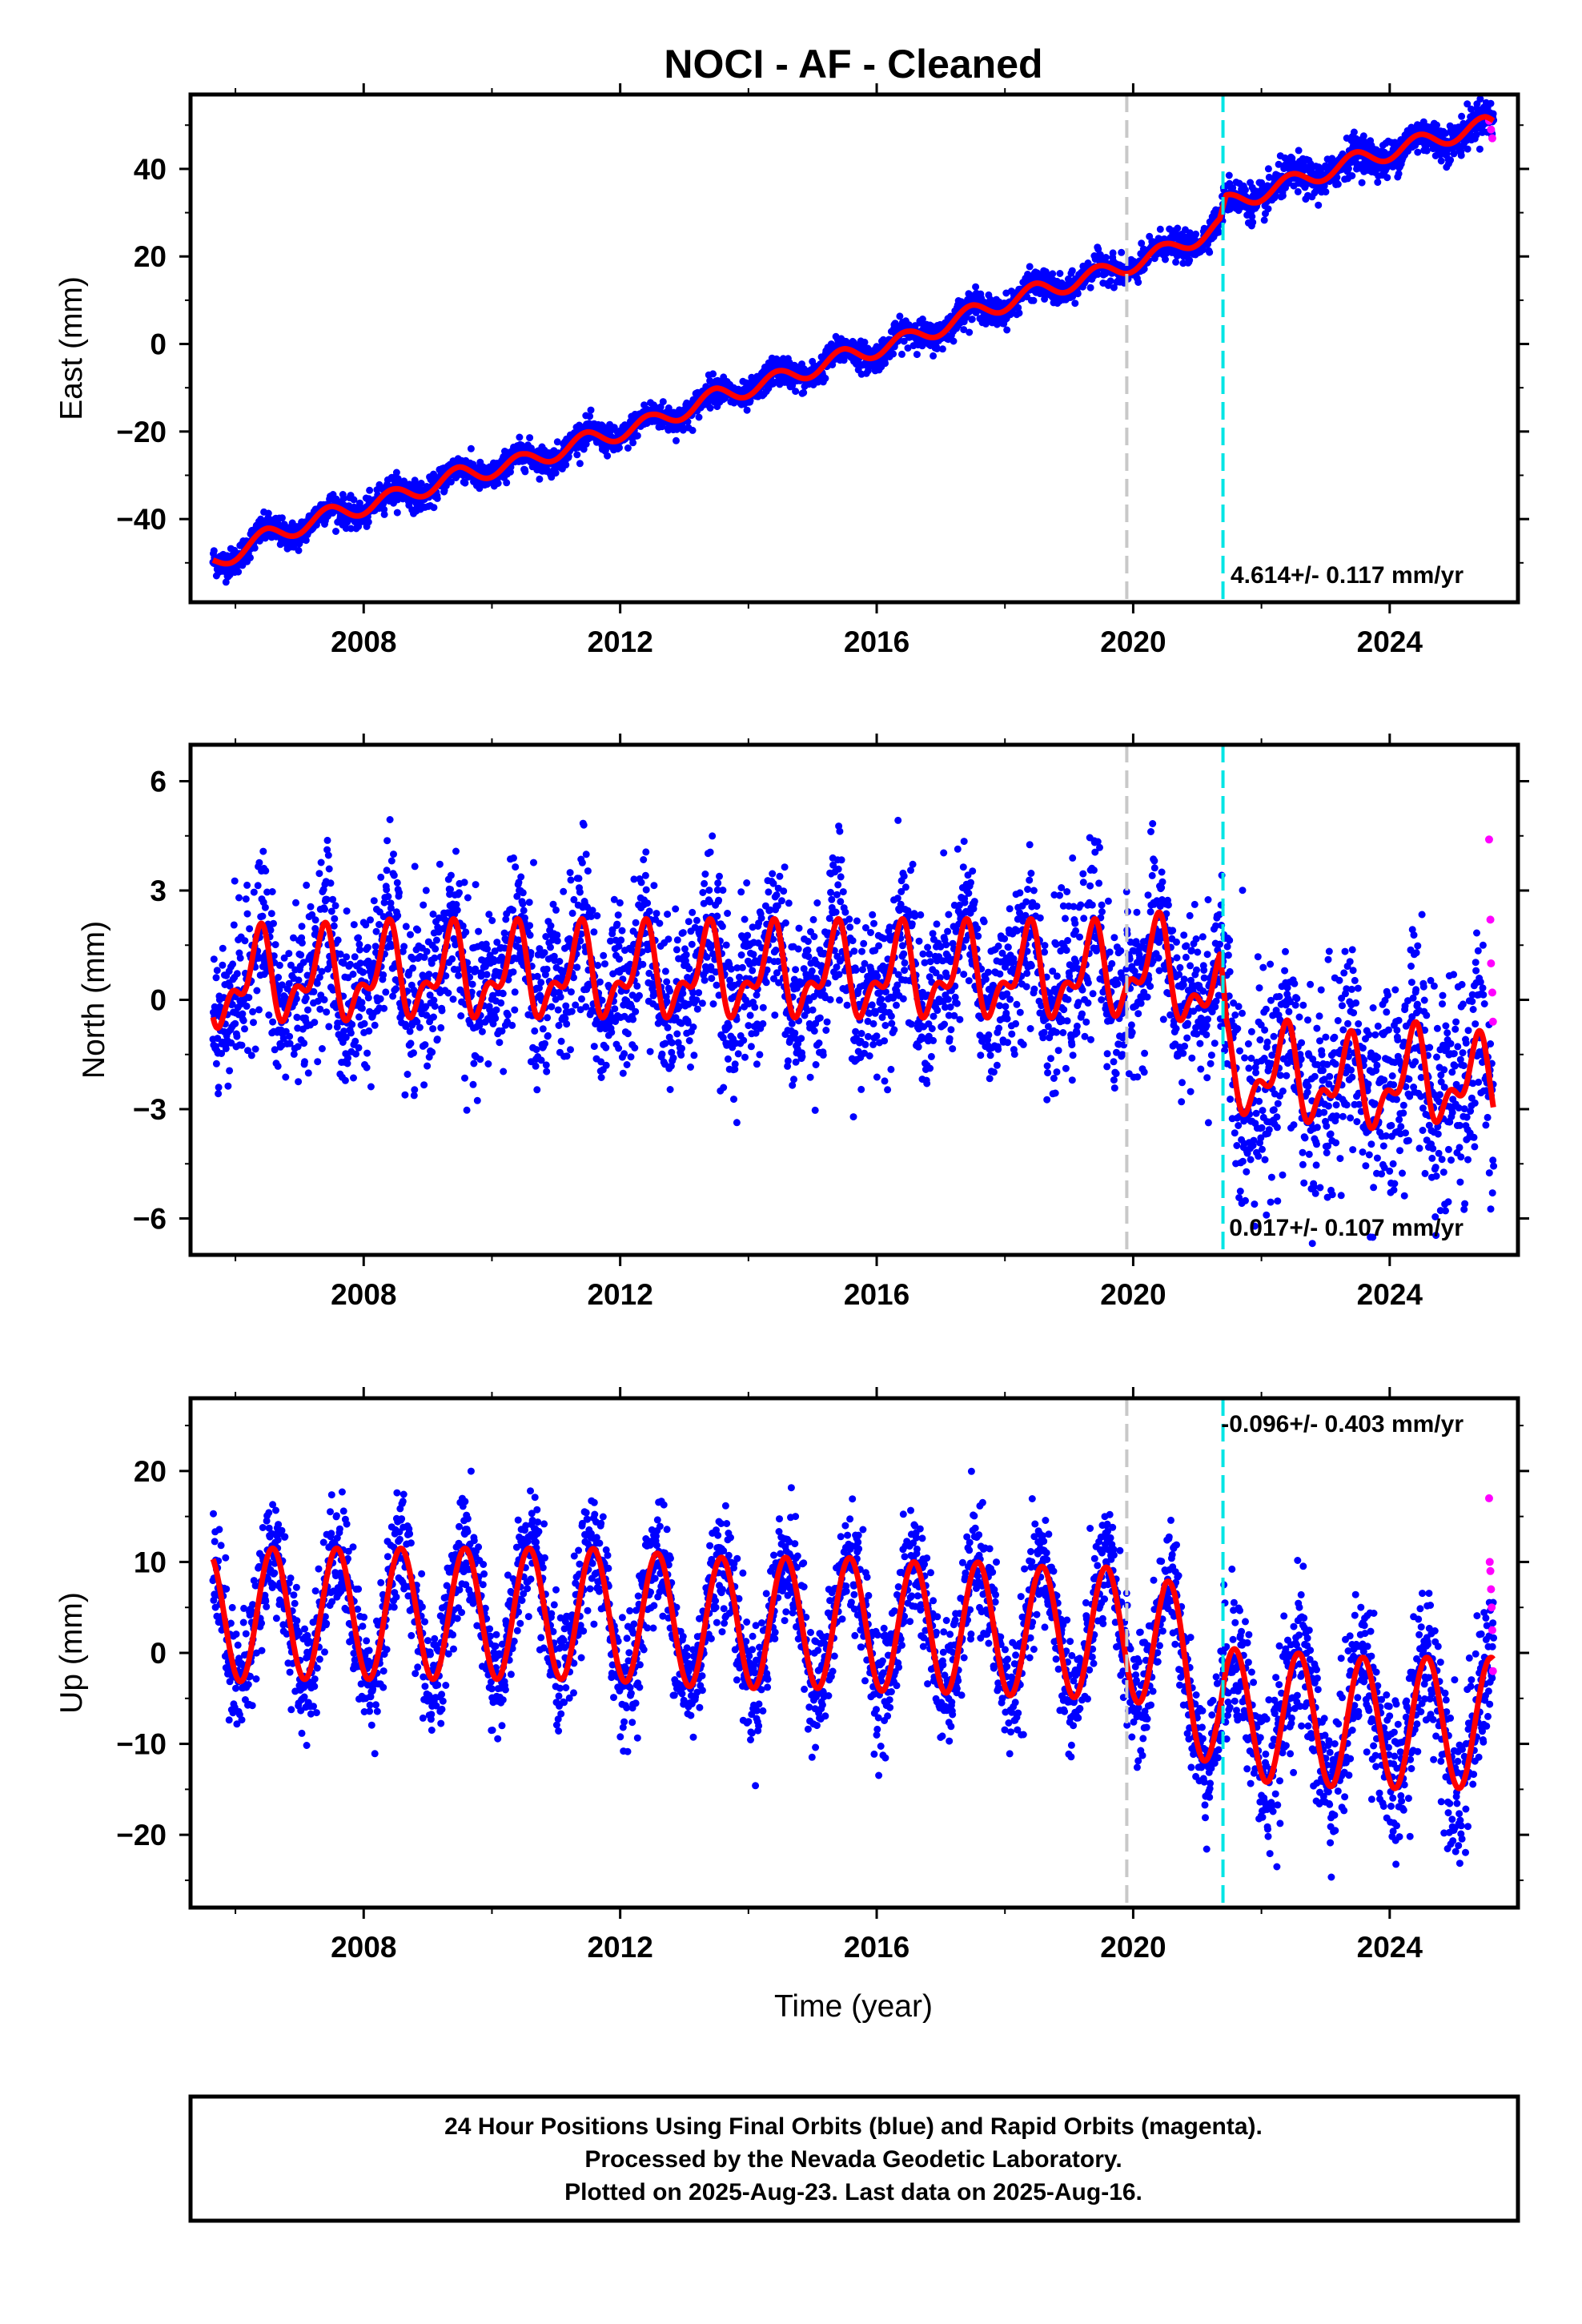 The image size is (1582, 2324). I want to click on up-model-line, so click(853, 1668).